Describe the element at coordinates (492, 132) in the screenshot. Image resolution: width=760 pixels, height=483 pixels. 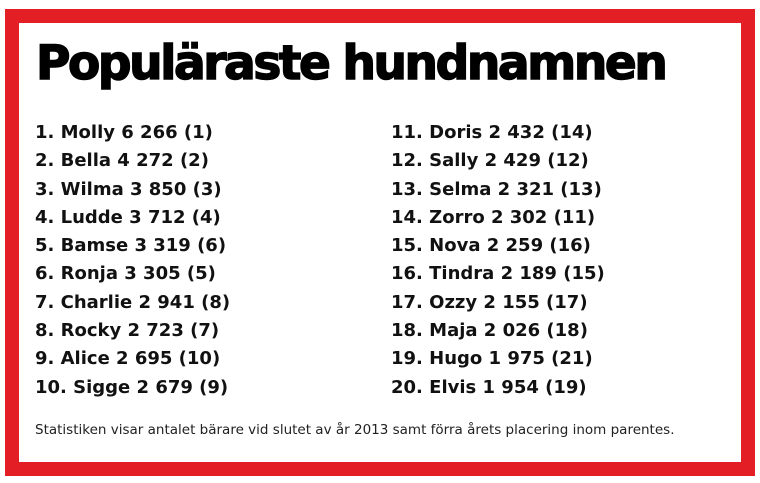
I see `list-item: 11. Doris 2 432 (14)` at that location.